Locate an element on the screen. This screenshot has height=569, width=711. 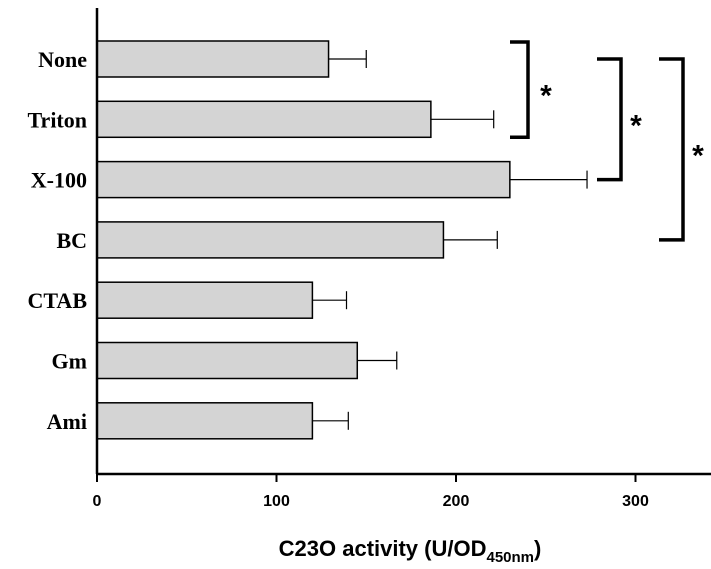
category-label-bc: BC is located at coordinates (71, 240).